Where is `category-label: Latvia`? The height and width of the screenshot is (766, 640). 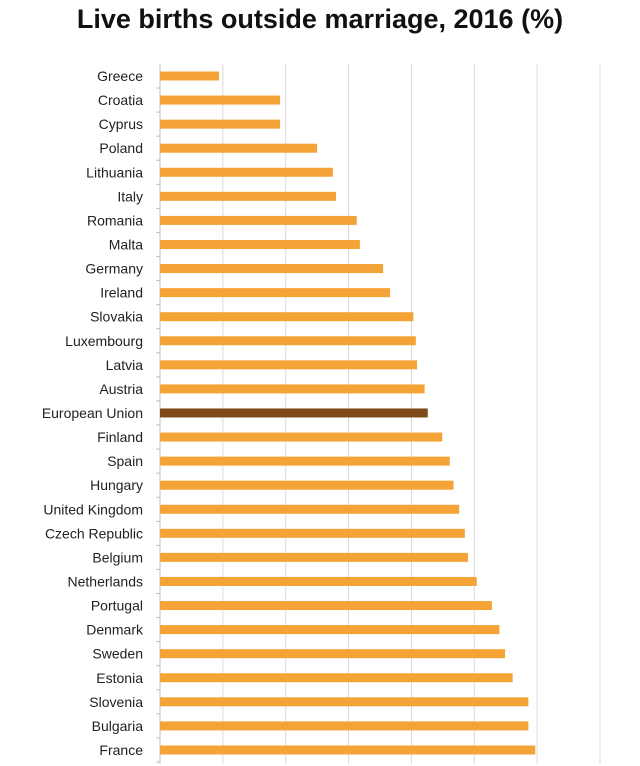
category-label: Latvia is located at coordinates (125, 365).